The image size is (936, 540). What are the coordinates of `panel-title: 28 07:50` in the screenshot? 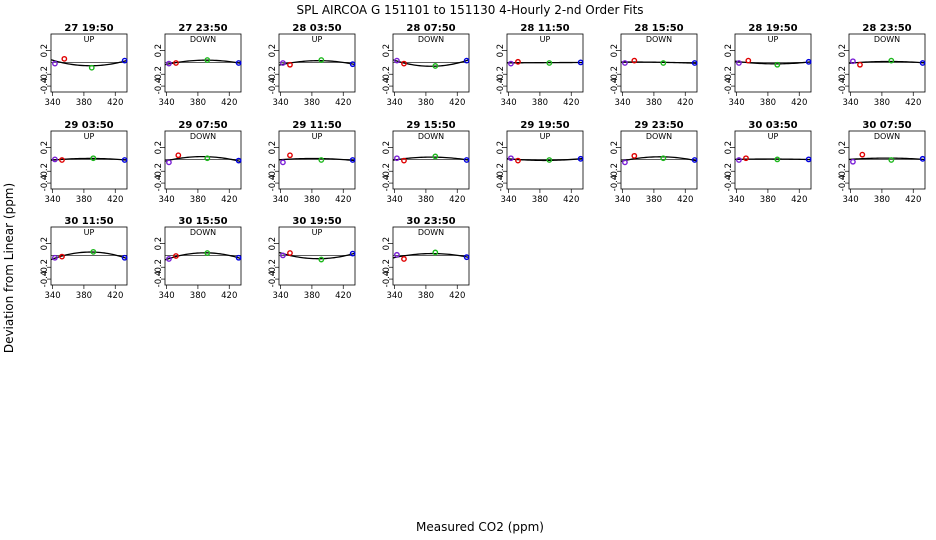 It's located at (430, 28).